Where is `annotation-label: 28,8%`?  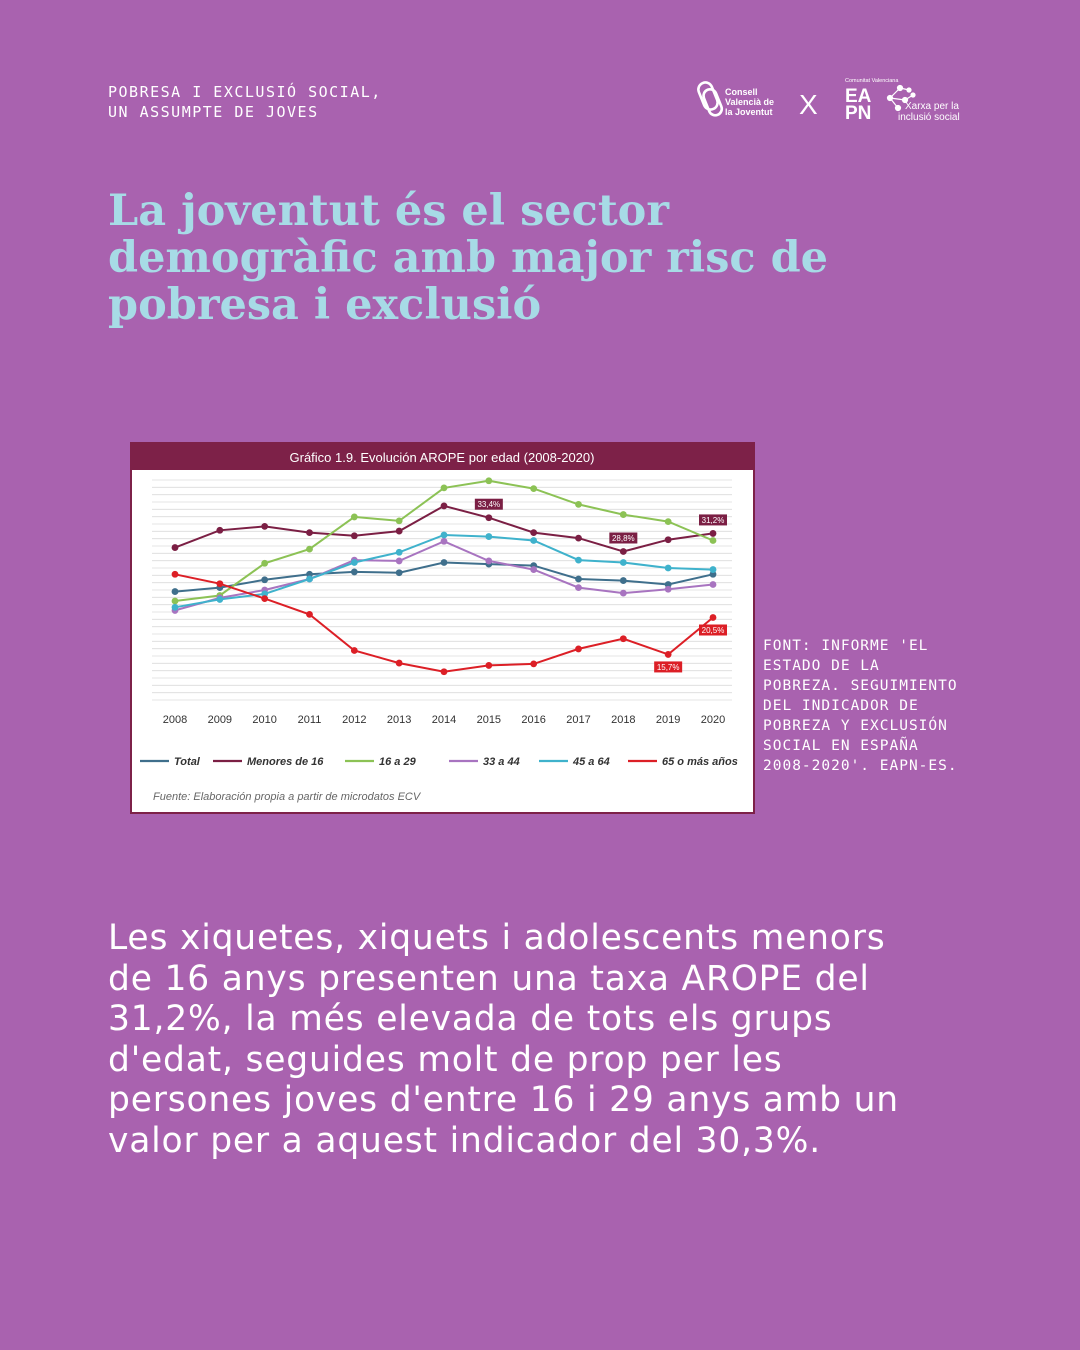
annotation-label: 28,8% is located at coordinates (623, 538).